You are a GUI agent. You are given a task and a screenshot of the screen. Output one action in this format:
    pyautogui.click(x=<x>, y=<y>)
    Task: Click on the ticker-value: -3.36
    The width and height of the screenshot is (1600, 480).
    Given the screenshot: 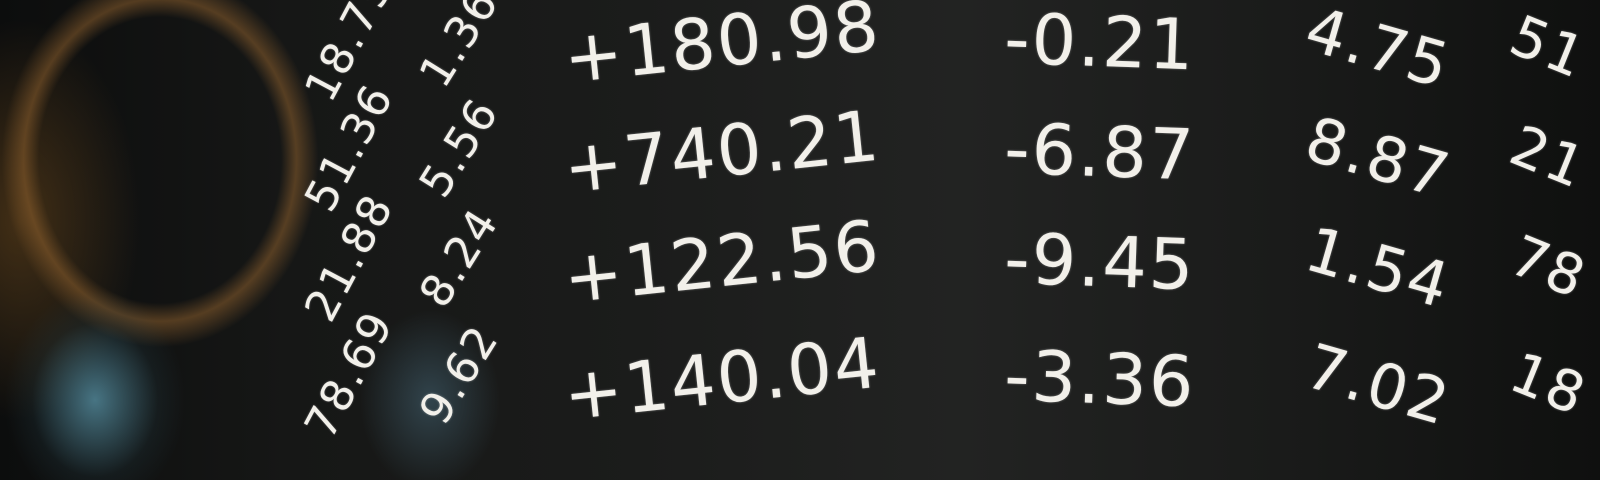 What is the action you would take?
    pyautogui.click(x=1100, y=379)
    